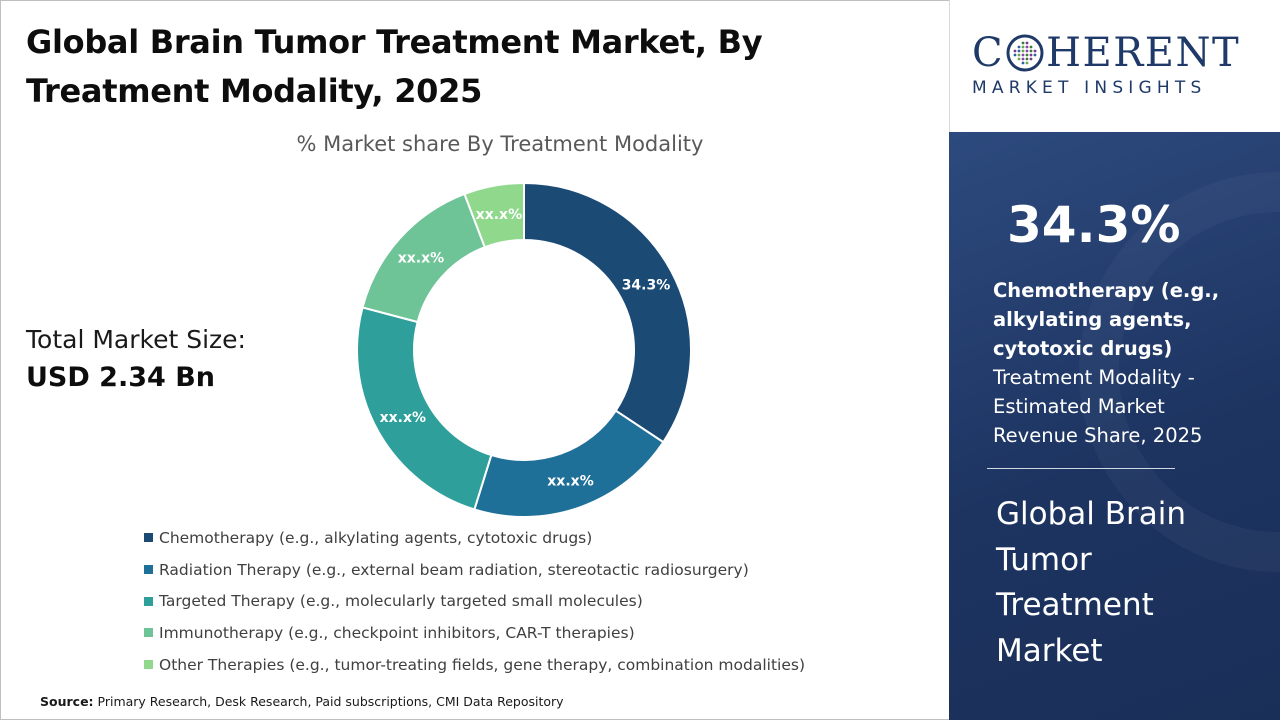 This screenshot has width=1280, height=720. Describe the element at coordinates (1091, 582) in the screenshot. I see `market-name: Global Brain Tumor Treatment Market` at that location.